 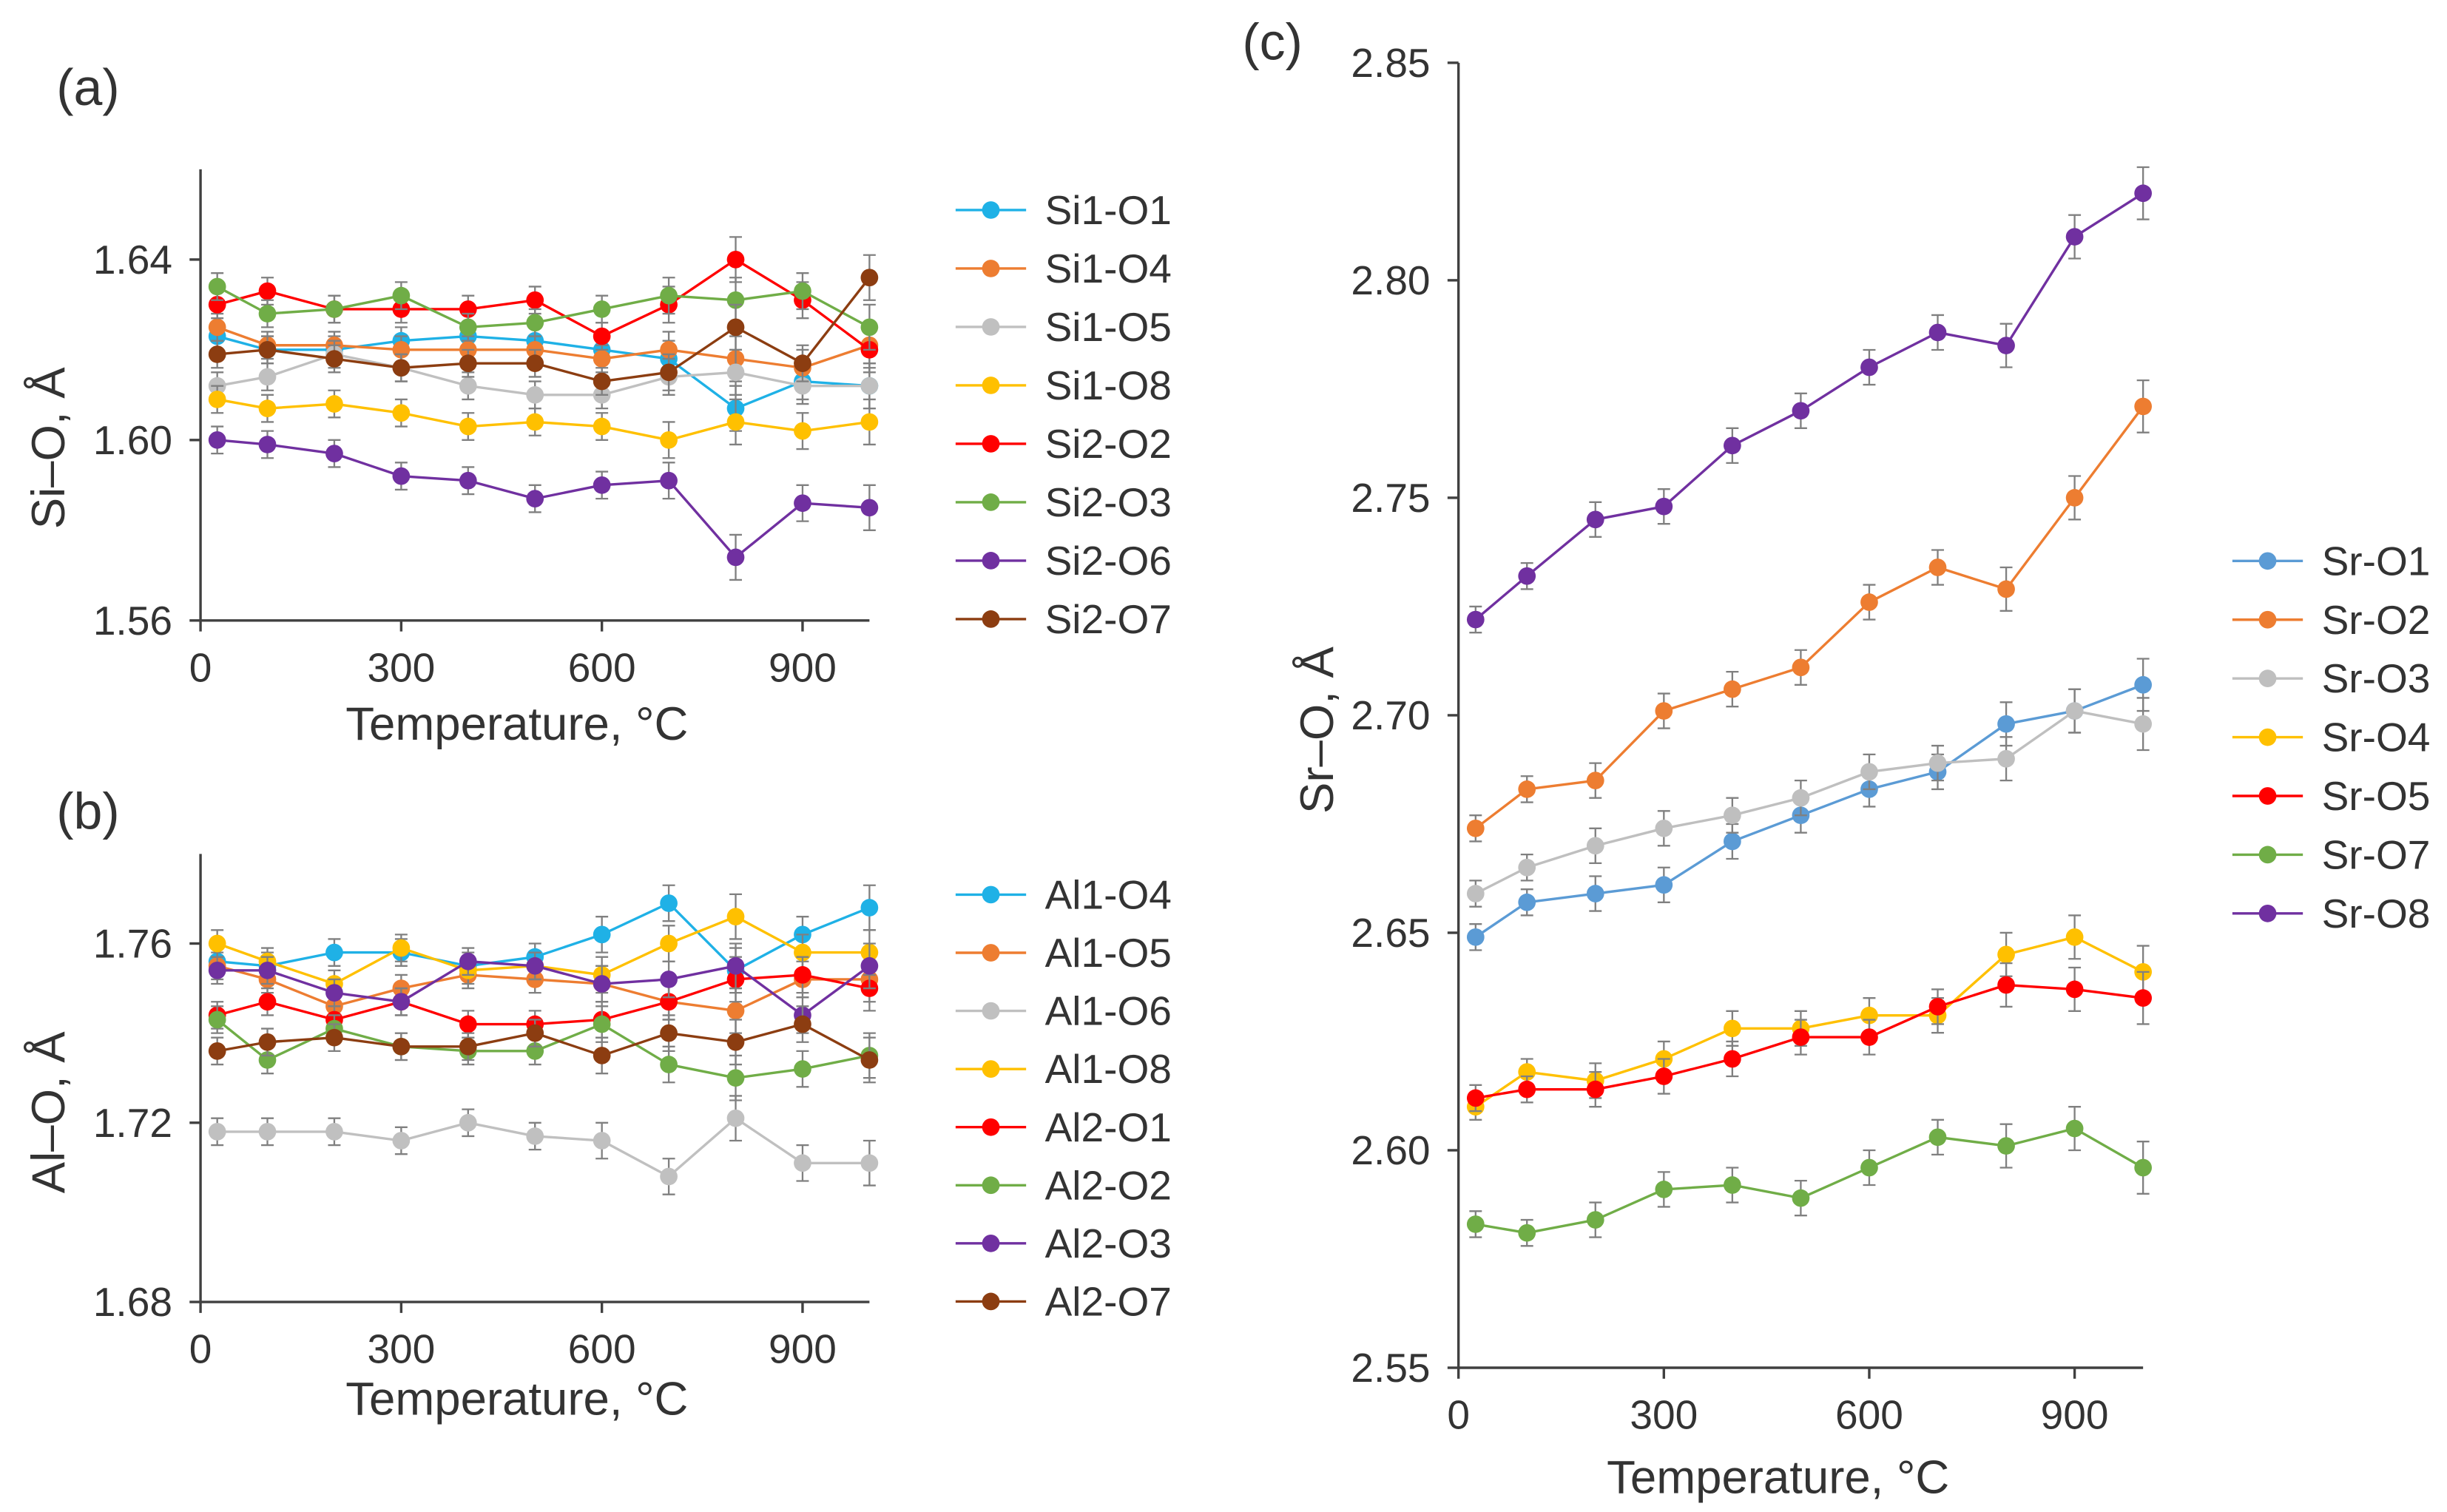 What do you see at coordinates (1801, 667) in the screenshot?
I see `panel-c-series-sr-o2-point` at bounding box center [1801, 667].